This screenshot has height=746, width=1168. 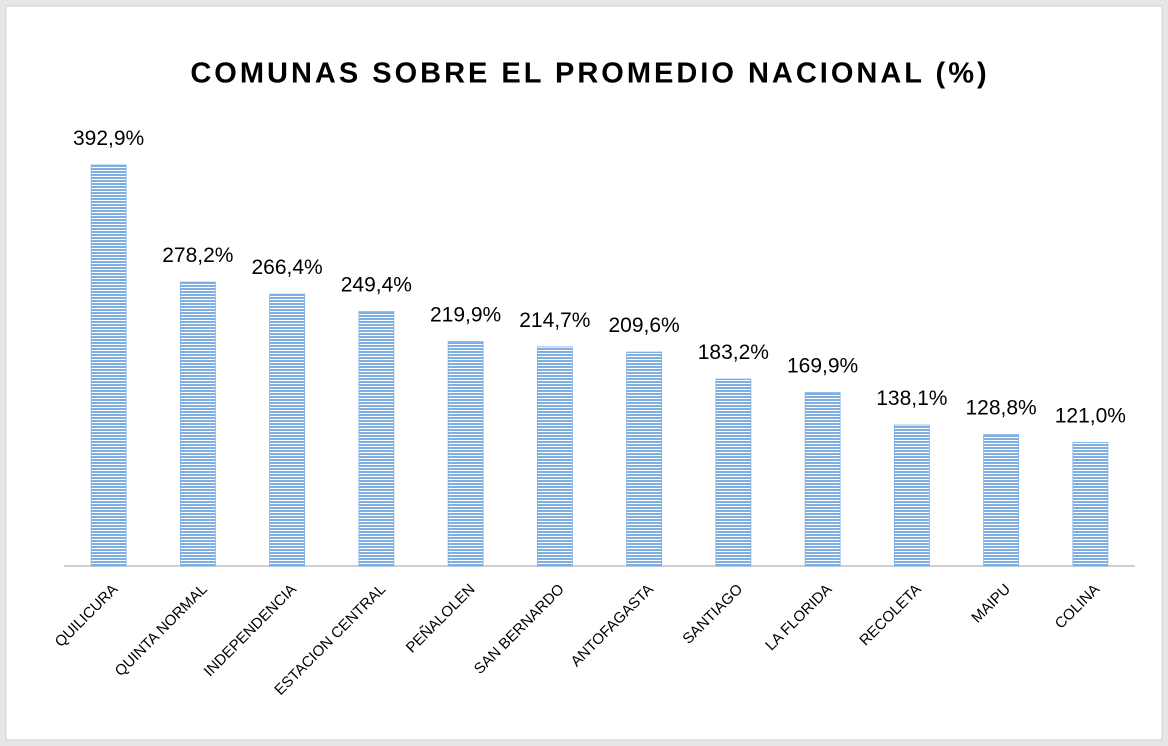 What do you see at coordinates (197, 255) in the screenshot?
I see `data-label: 278,2%` at bounding box center [197, 255].